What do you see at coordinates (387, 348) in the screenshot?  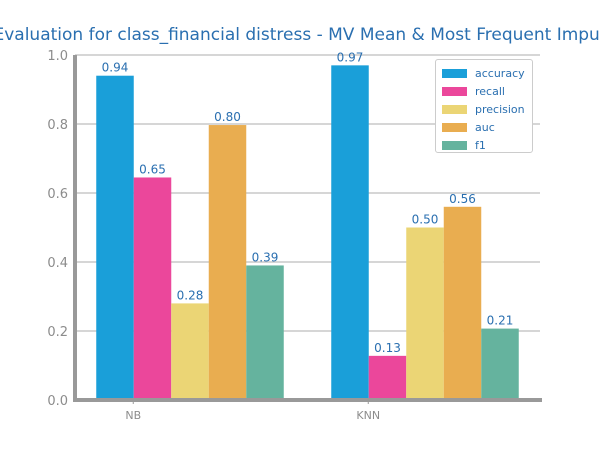 I see `data-label-recall-knn: 0.13` at bounding box center [387, 348].